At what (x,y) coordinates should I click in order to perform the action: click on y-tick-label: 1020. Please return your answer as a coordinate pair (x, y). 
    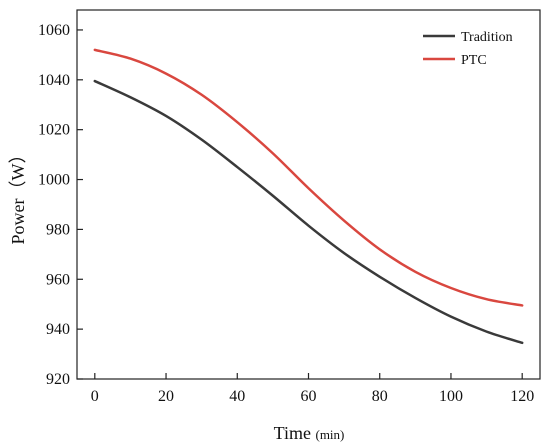
    Looking at the image, I should click on (54, 130).